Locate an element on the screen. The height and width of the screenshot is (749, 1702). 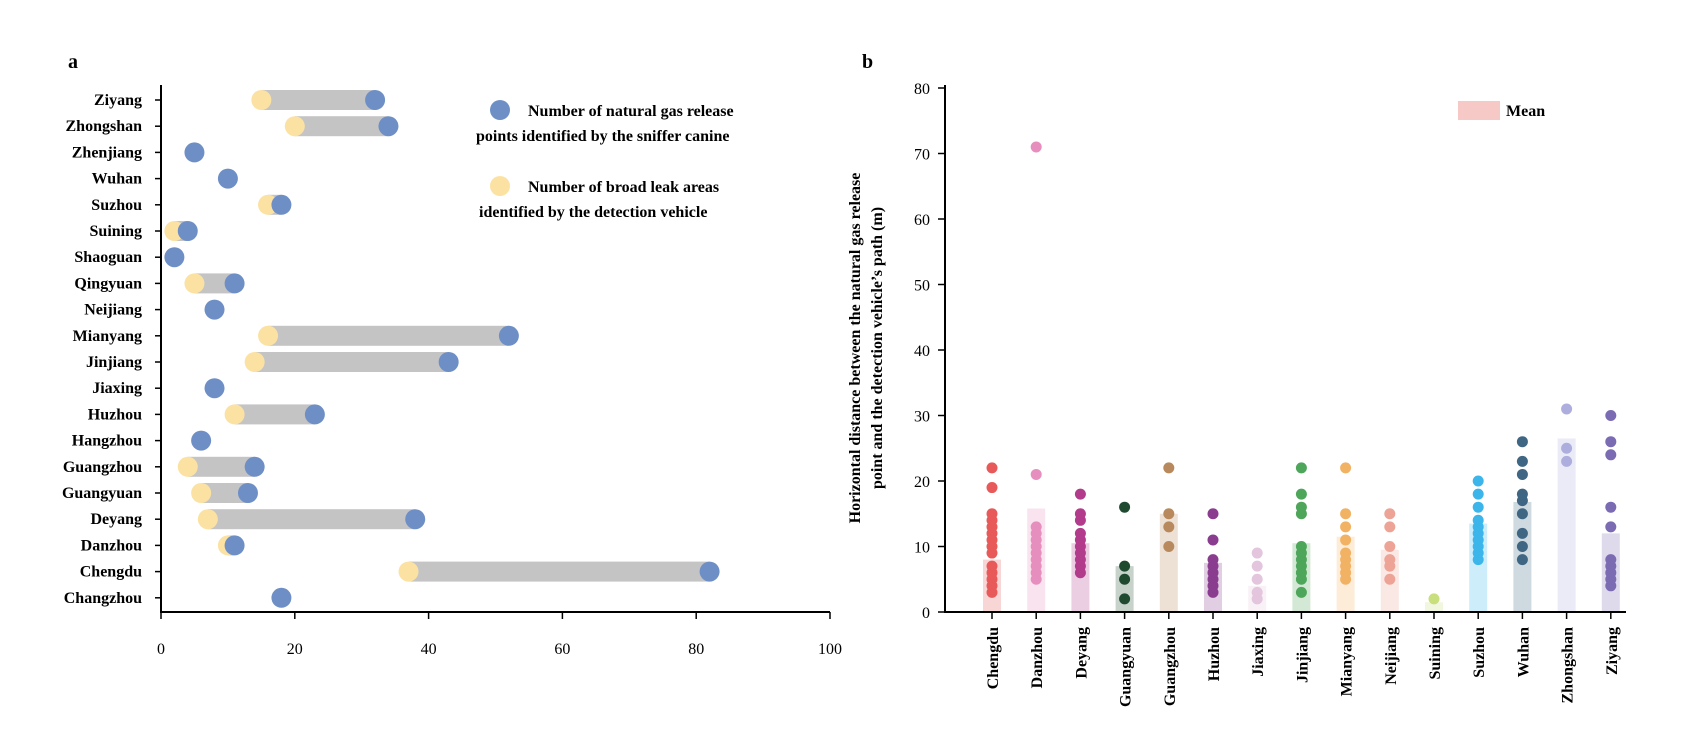
x-tick-label-40: 40 is located at coordinates (429, 649).